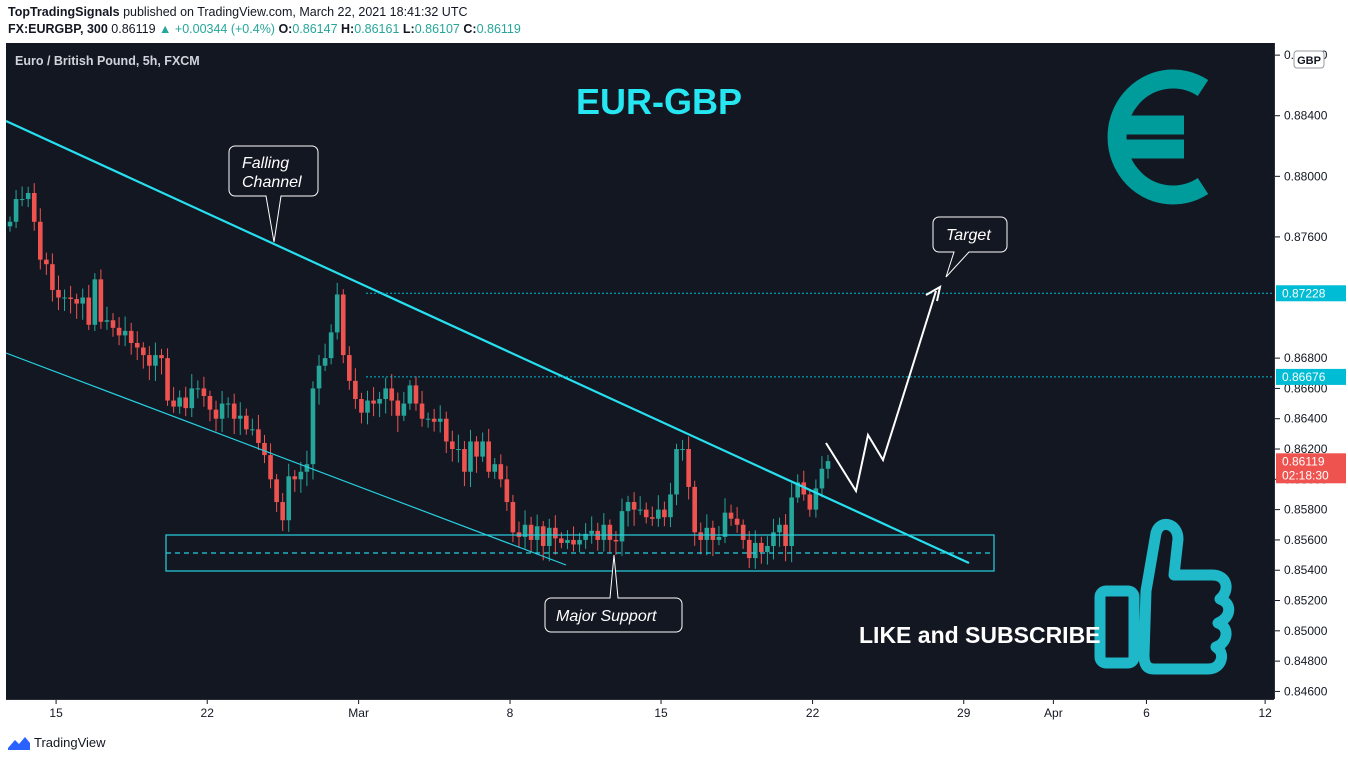  I want to click on y-tick-label: 0.86400, so click(1306, 419).